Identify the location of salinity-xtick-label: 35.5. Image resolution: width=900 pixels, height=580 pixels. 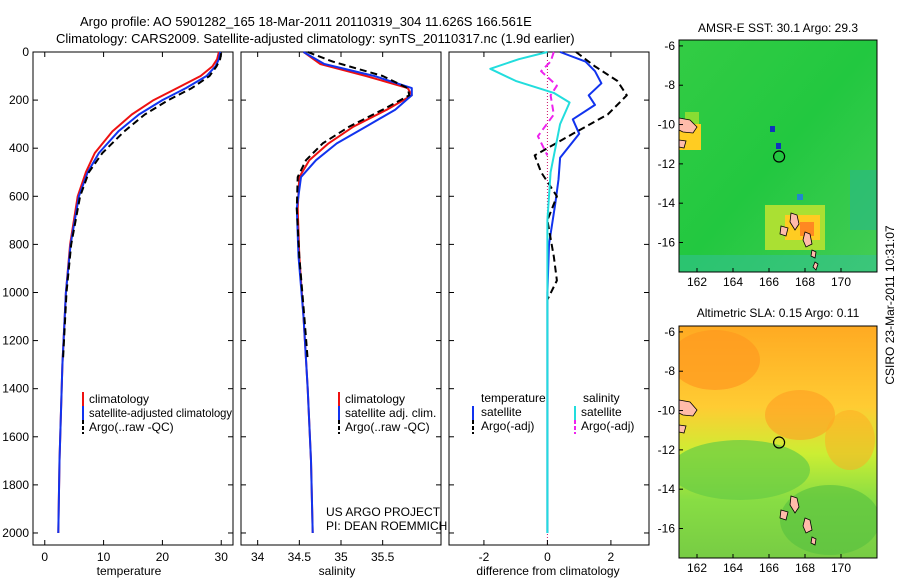
(383, 557).